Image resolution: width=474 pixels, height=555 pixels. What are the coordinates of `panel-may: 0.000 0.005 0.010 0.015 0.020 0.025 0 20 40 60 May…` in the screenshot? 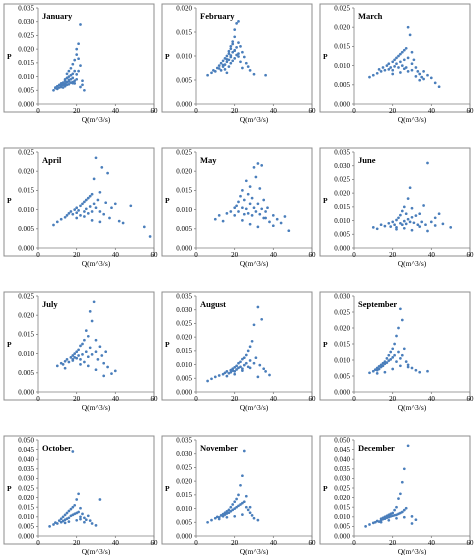 It's located at (238, 207).